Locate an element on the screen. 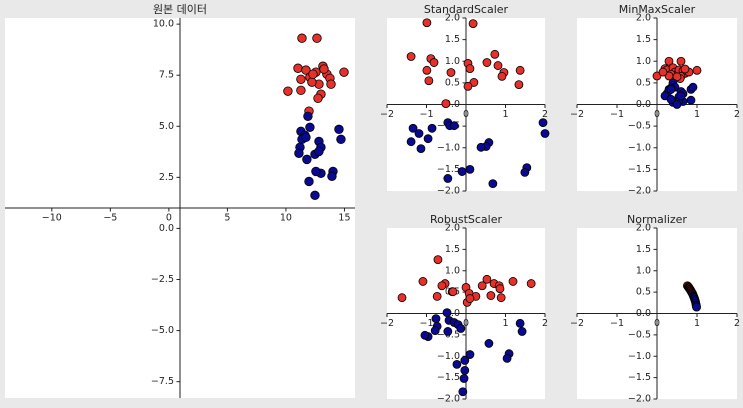 The image size is (743, 408). chart-title: Normalizer is located at coordinates (657, 219).